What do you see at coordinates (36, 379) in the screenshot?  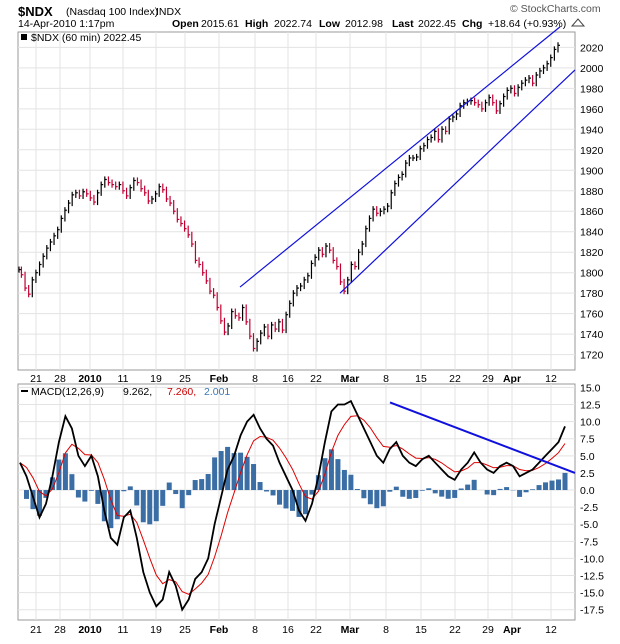 I see `price-x-tick-label: 21` at bounding box center [36, 379].